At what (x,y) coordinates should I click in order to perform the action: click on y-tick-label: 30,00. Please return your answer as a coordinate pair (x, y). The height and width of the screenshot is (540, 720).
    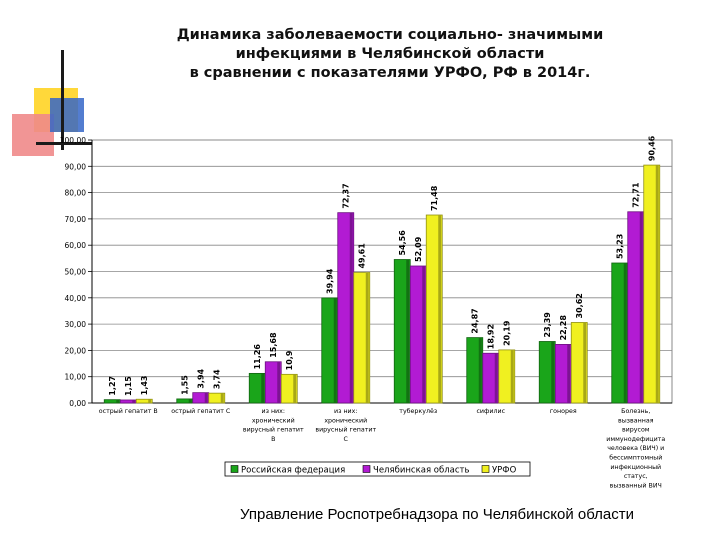
    Looking at the image, I should click on (76, 324).